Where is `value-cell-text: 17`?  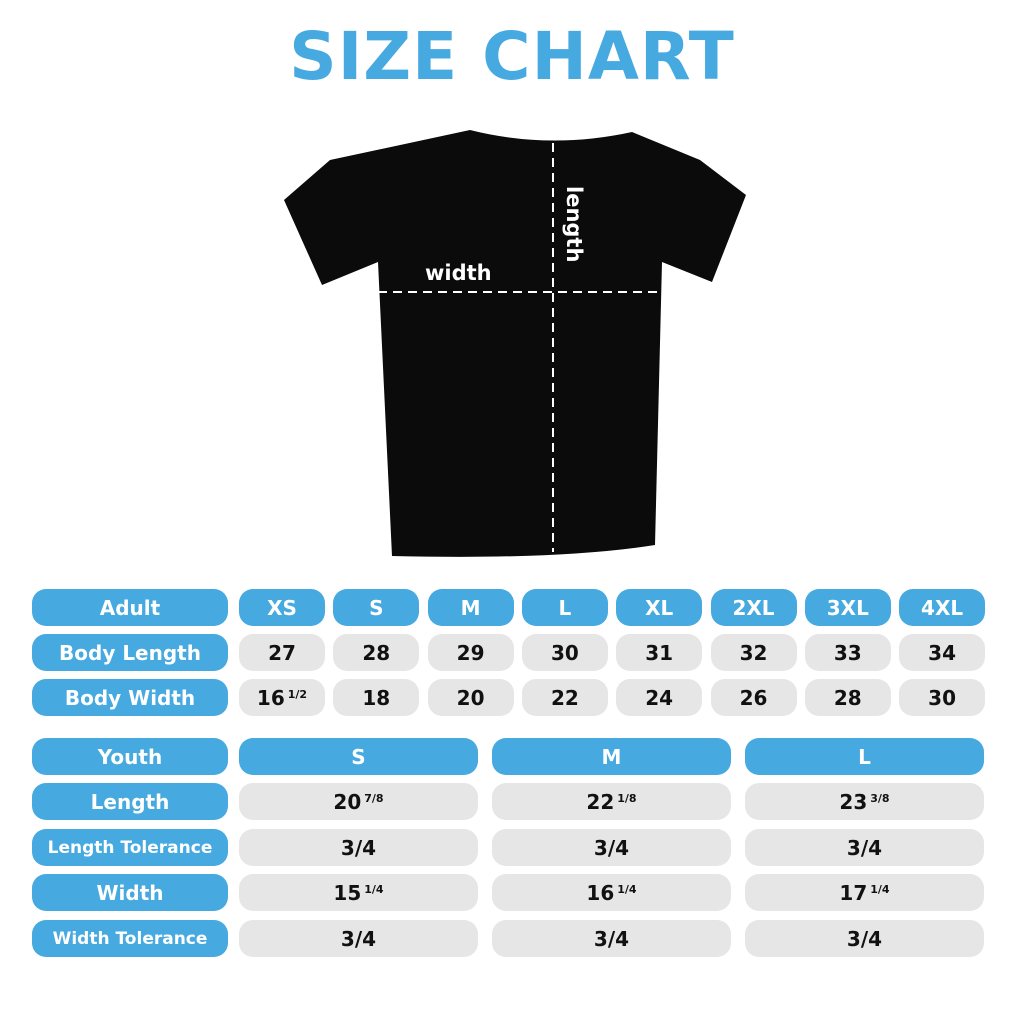 value-cell-text: 17 is located at coordinates (853, 892).